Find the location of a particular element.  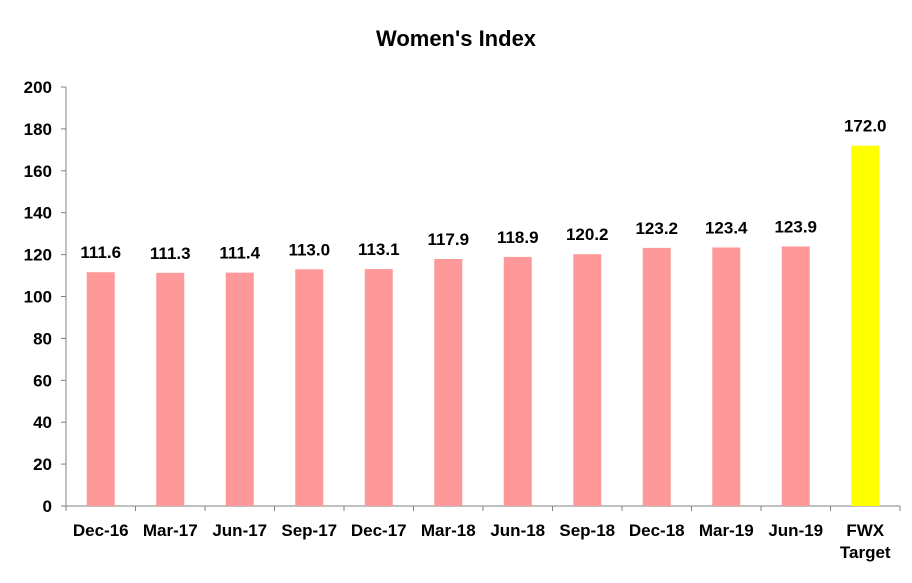

x-tick-label: Jun-17 is located at coordinates (239, 530).